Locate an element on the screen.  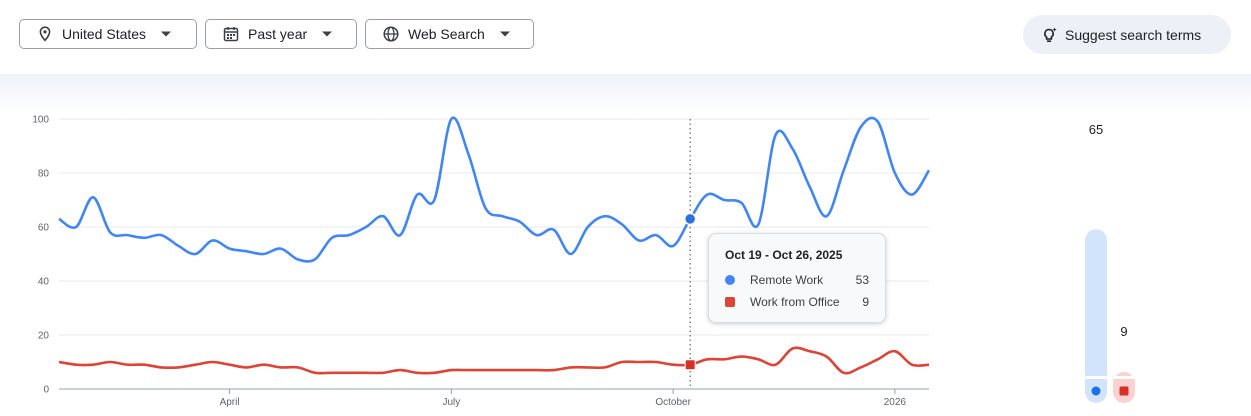
average-value-work-from-office: 9 is located at coordinates (1124, 331).